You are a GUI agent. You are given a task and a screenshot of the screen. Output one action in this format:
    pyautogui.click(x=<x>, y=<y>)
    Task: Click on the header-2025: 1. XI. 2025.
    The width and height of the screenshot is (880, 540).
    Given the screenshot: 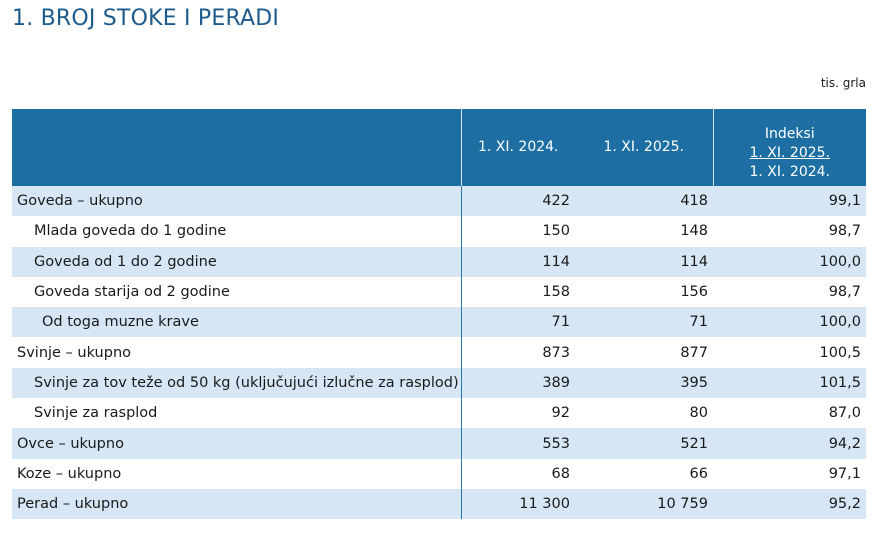 What is the action you would take?
    pyautogui.click(x=644, y=147)
    